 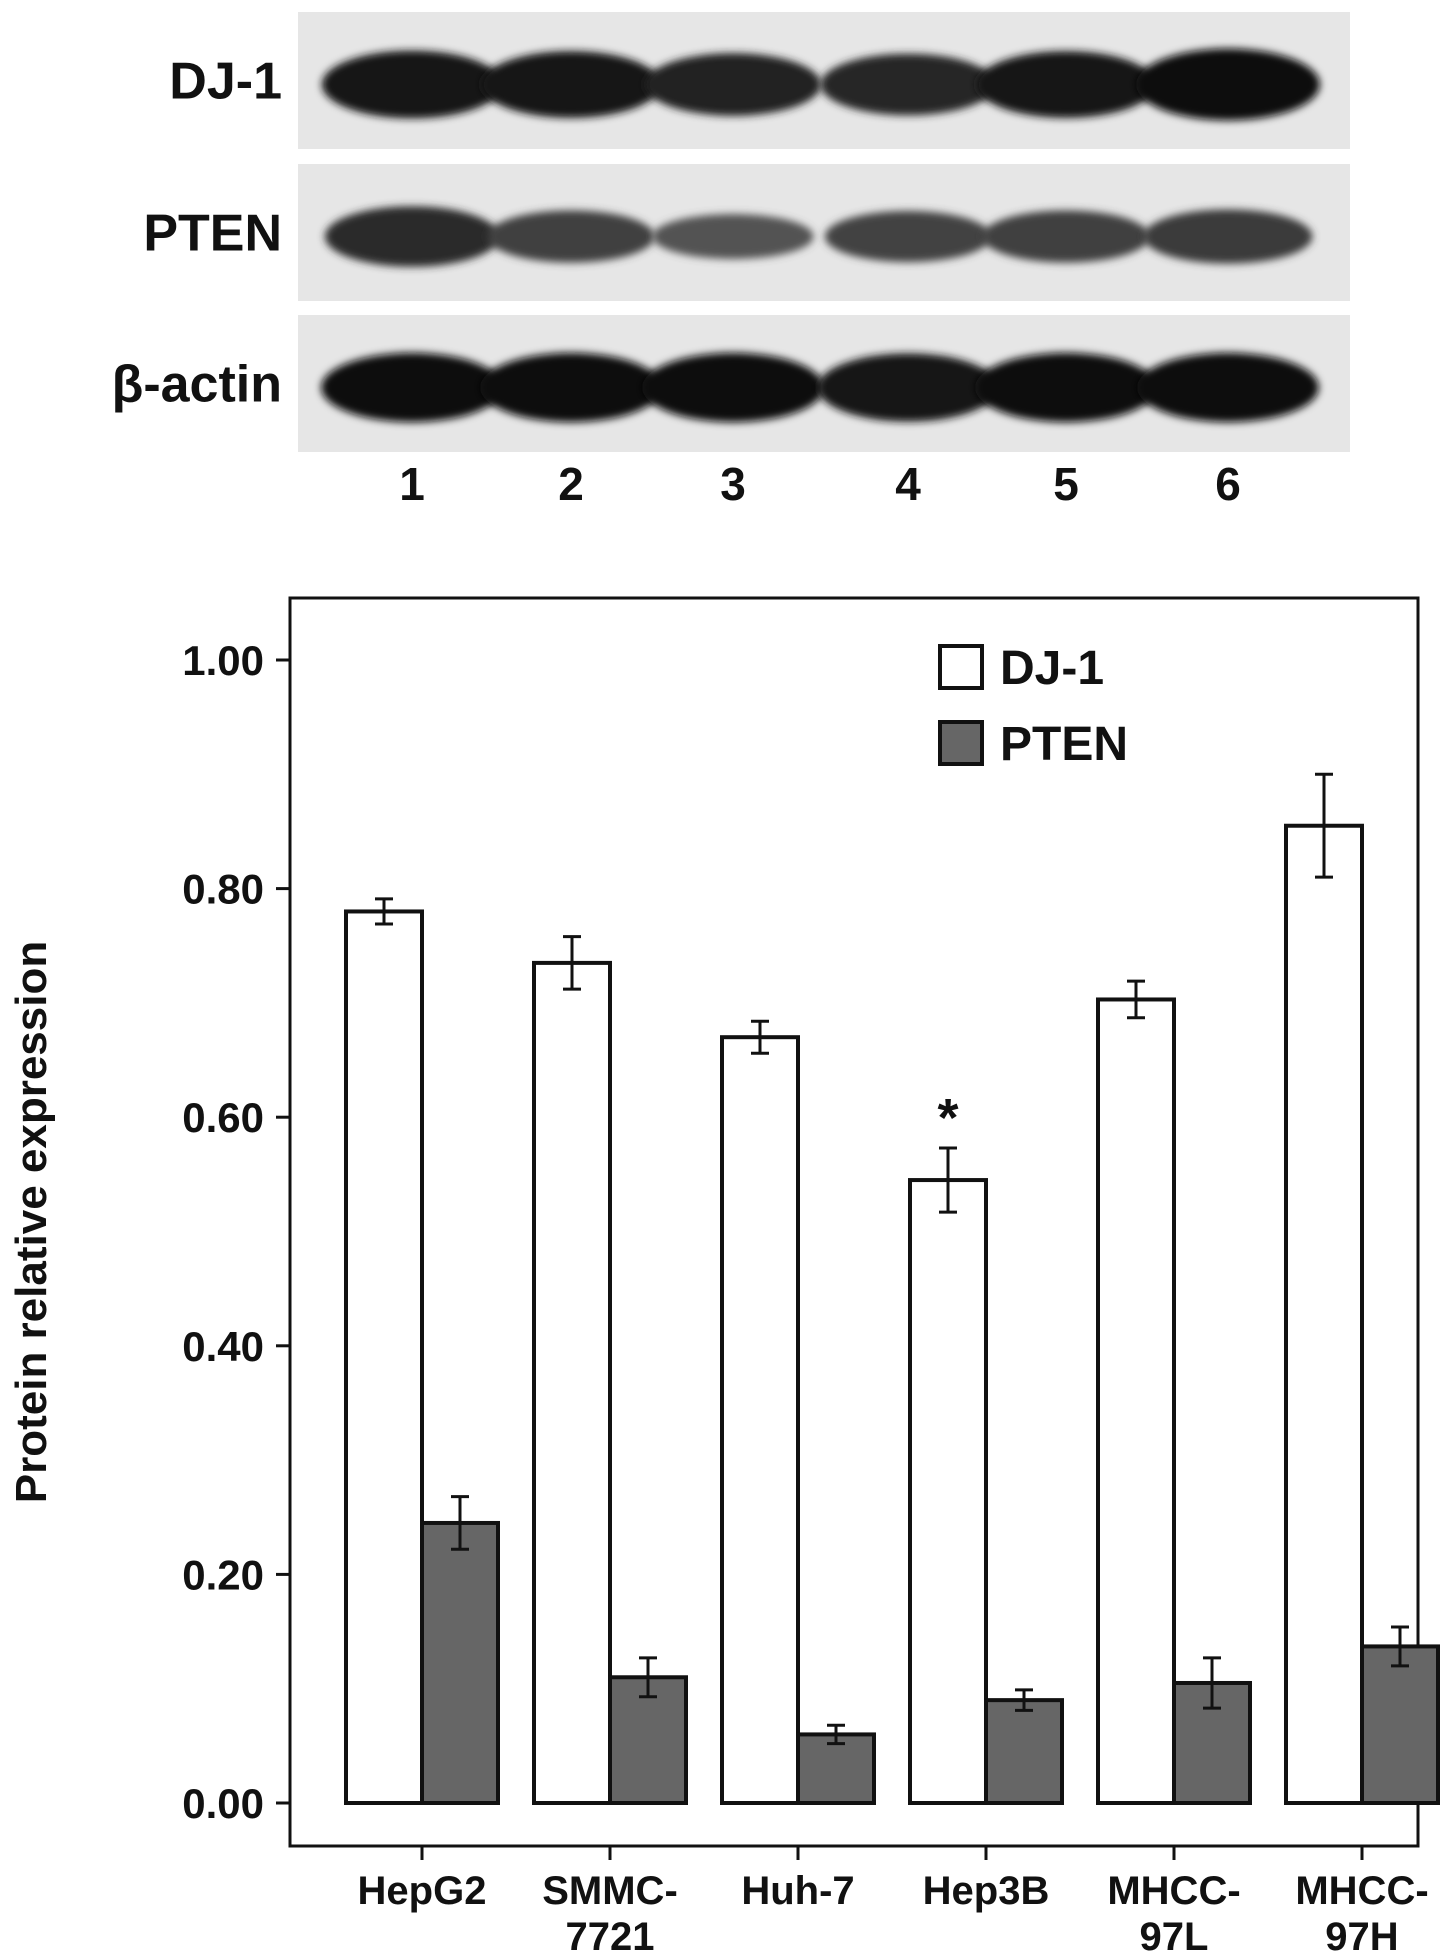 What do you see at coordinates (1033, 706) in the screenshot?
I see `legend: DJ-1 PTEN` at bounding box center [1033, 706].